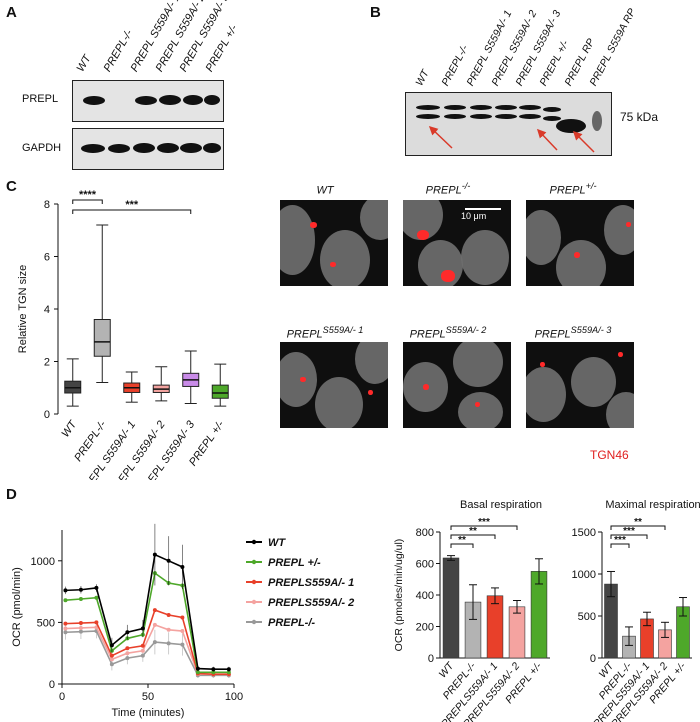 Image resolution: width=700 pixels, height=722 pixels. Describe the element at coordinates (399, 595) in the screenshot. I see `y-axis-label: OCR (pmoles/min/ug/ul)` at that location.